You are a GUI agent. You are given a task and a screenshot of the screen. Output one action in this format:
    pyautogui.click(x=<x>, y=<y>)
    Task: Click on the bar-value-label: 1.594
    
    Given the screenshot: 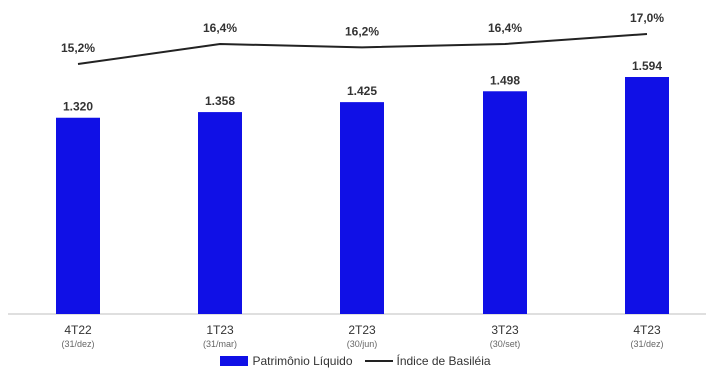 What is the action you would take?
    pyautogui.click(x=647, y=66)
    